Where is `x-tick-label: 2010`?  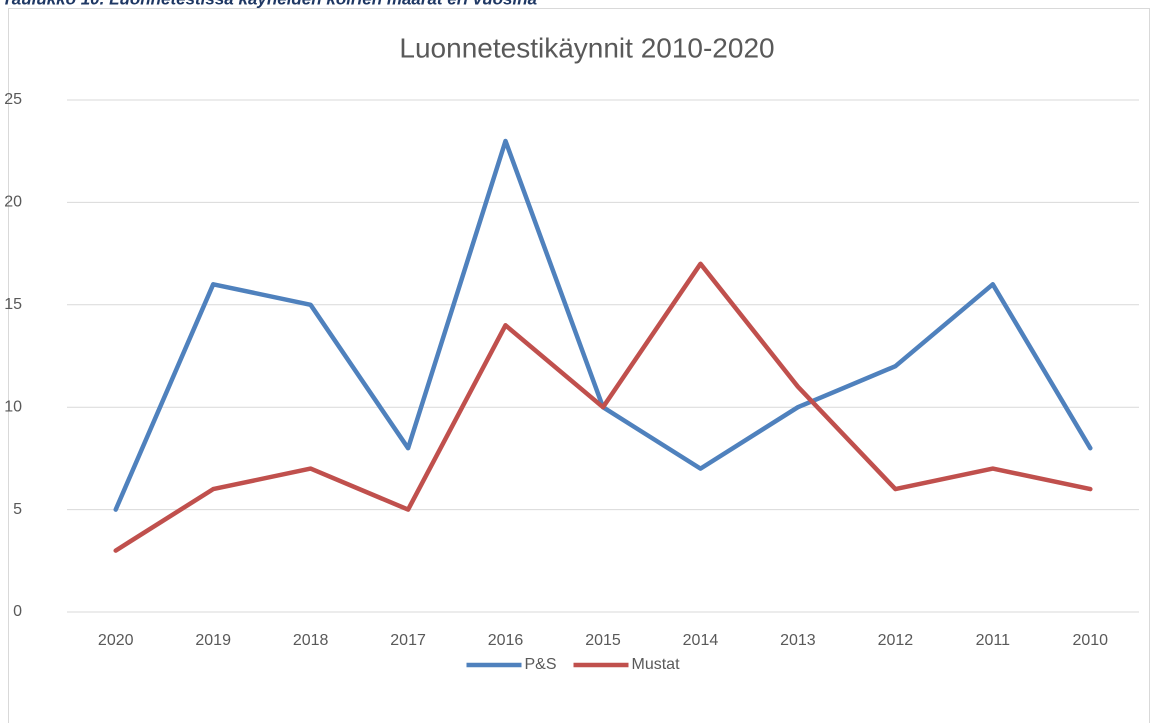
x-tick-label: 2010 is located at coordinates (1090, 640).